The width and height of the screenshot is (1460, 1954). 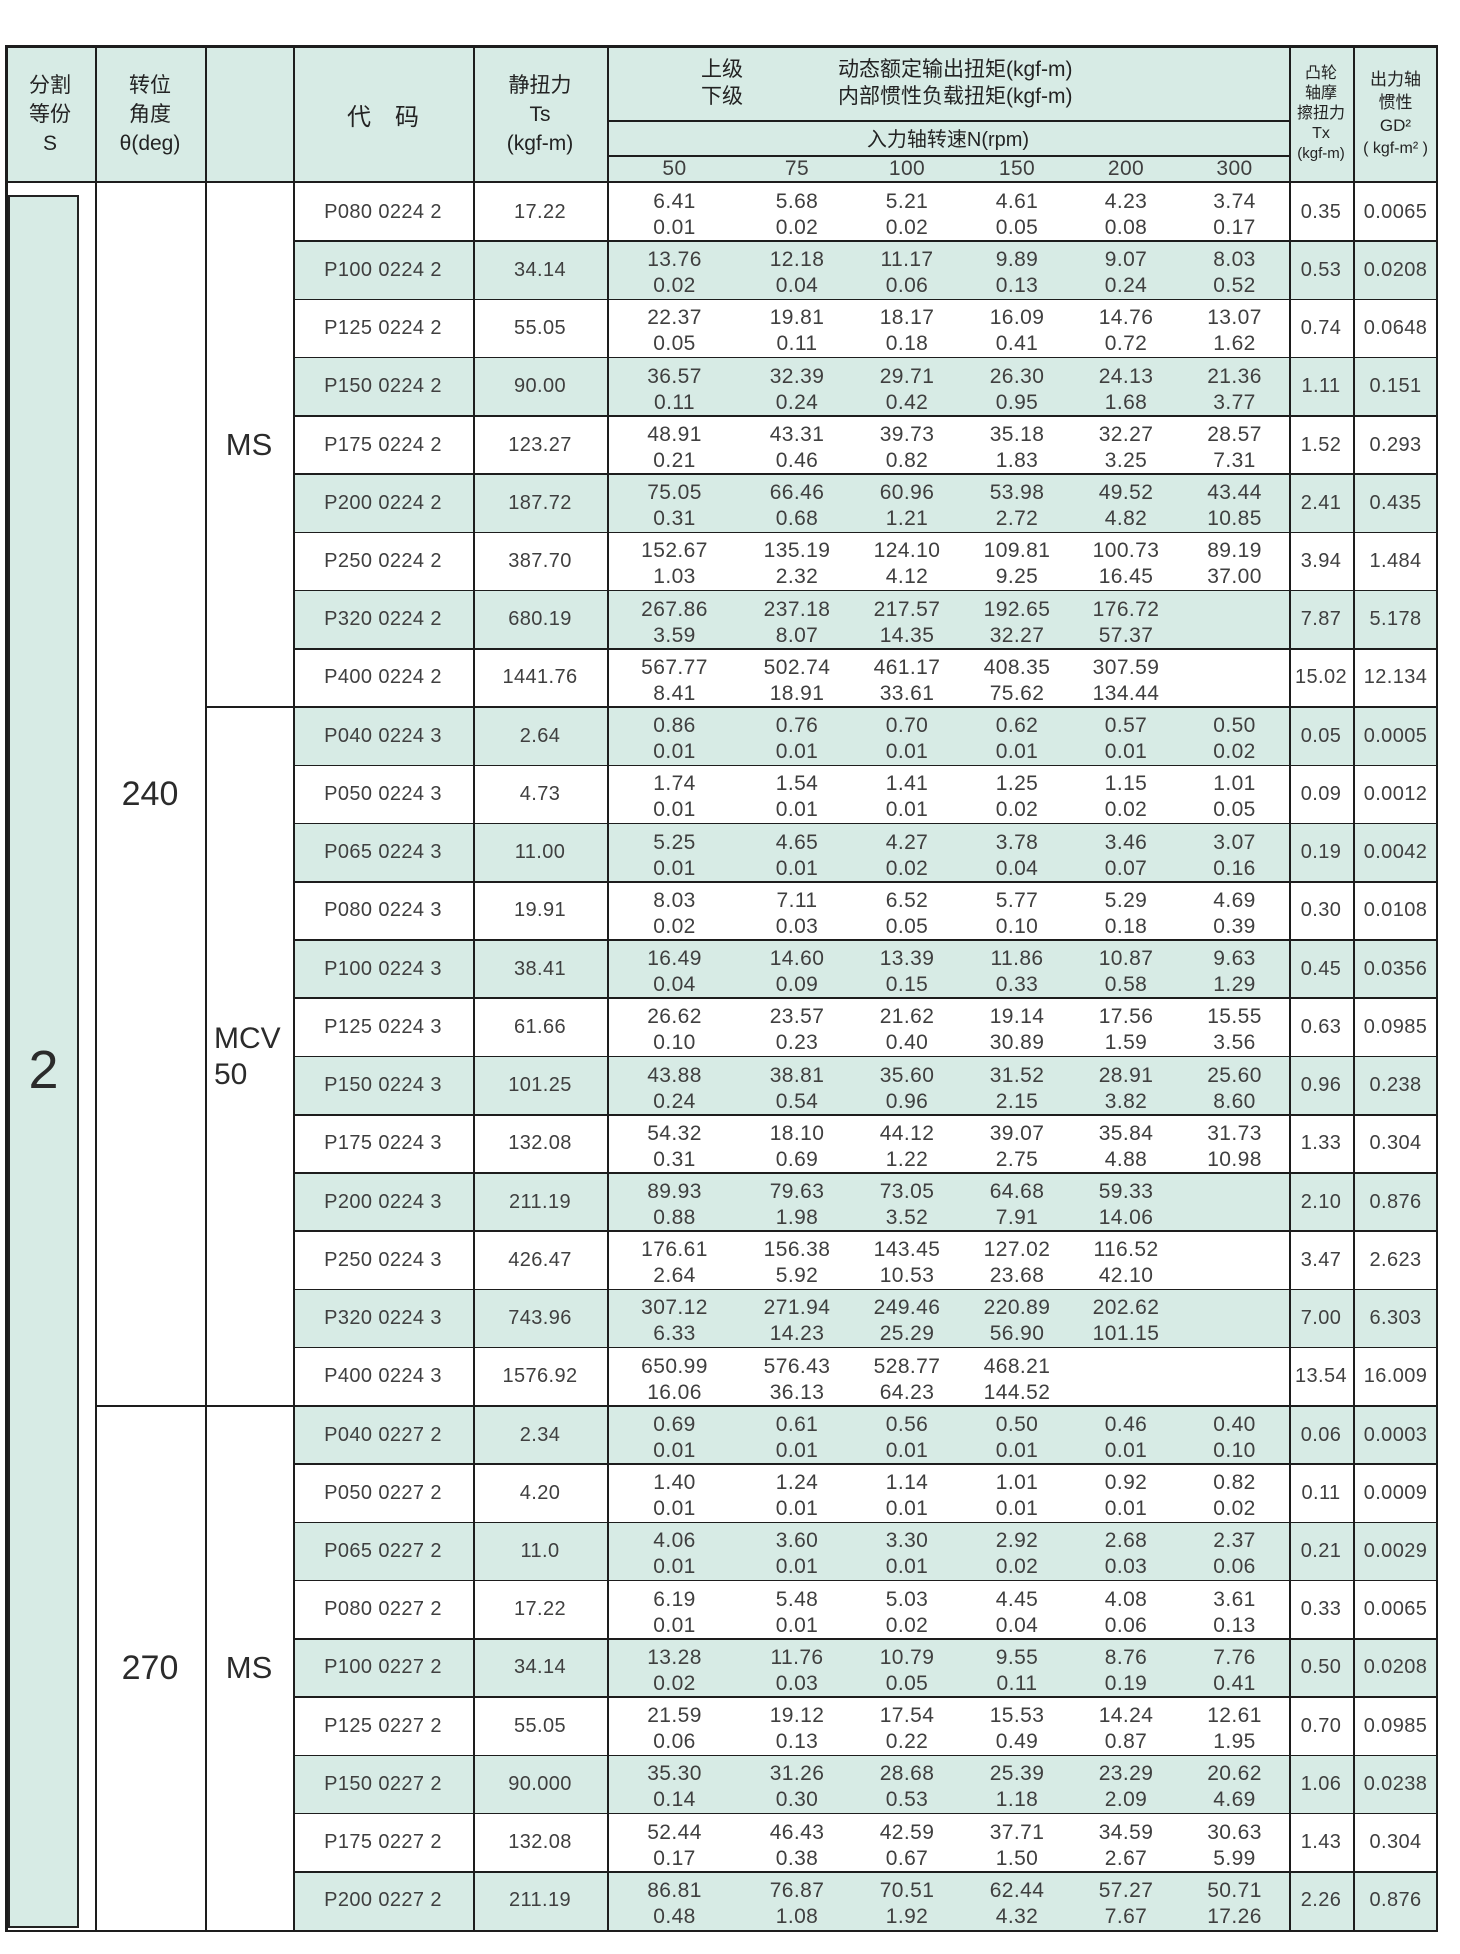 What do you see at coordinates (1017, 1916) in the screenshot?
I see `inertia-load-torque-value: 4.32` at bounding box center [1017, 1916].